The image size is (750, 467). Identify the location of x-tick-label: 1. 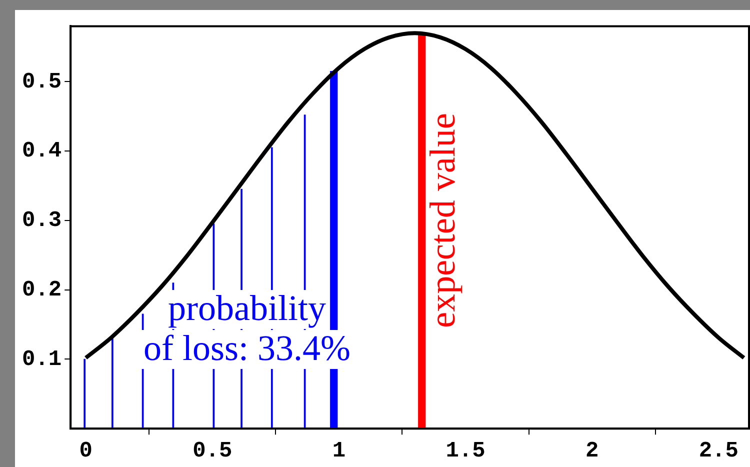
(339, 451).